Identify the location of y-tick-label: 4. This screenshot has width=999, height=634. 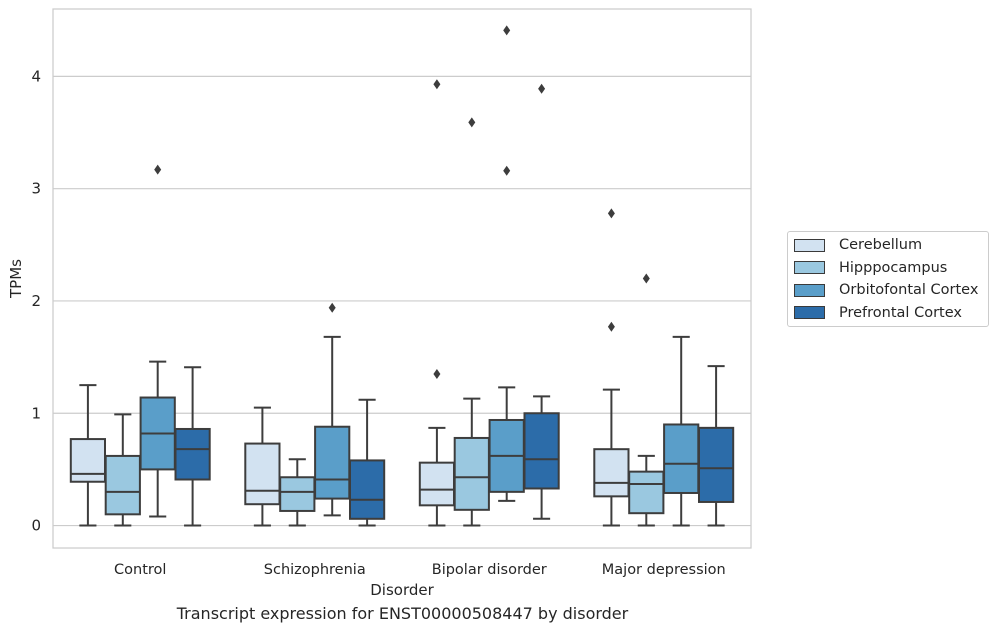
(36, 76).